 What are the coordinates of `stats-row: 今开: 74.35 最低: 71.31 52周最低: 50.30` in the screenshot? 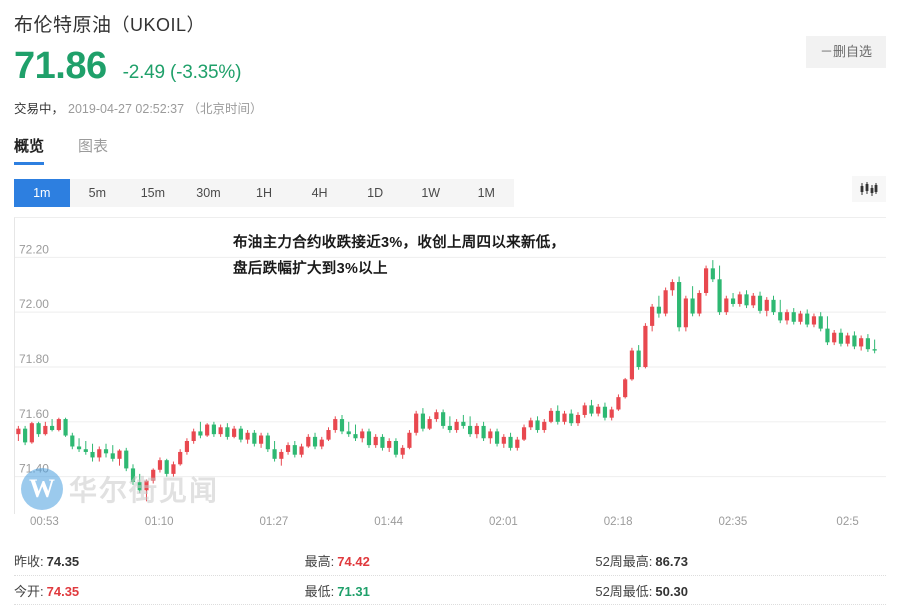 It's located at (450, 589).